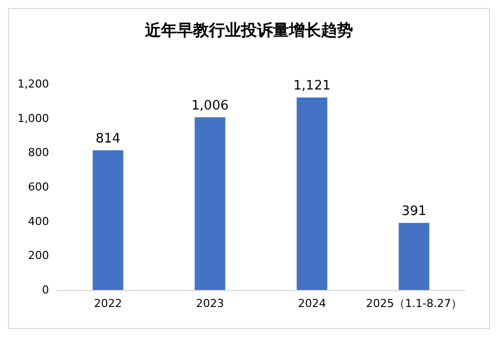 This screenshot has width=500, height=339. What do you see at coordinates (312, 303) in the screenshot?
I see `x-tick-label: 2024` at bounding box center [312, 303].